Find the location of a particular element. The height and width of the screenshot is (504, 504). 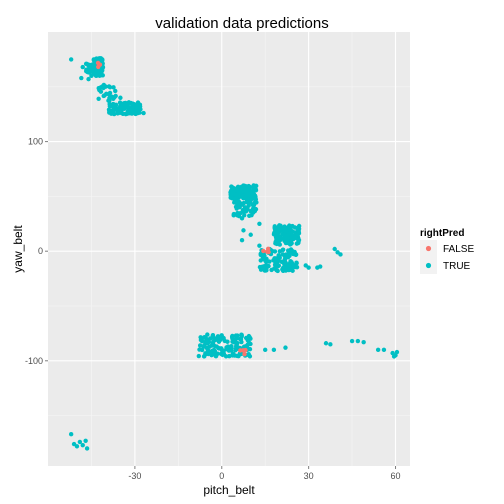

legend: rightPred FALSE TRUE is located at coordinates (447, 251).